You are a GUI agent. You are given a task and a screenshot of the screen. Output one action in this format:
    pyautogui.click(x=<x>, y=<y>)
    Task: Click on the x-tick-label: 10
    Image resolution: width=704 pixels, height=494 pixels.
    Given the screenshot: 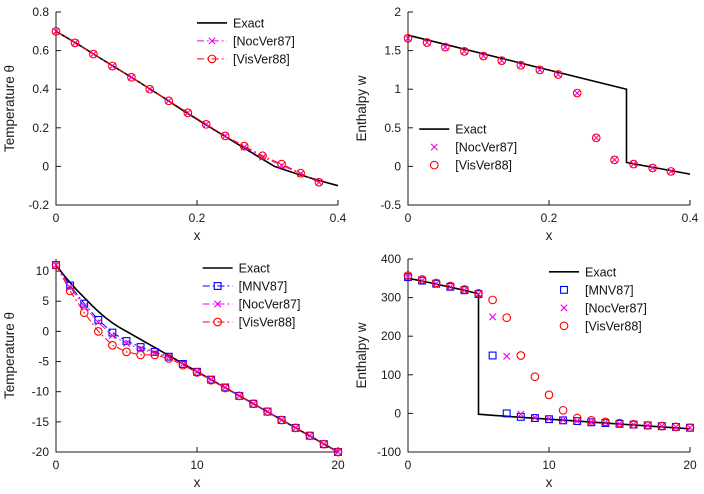 What is the action you would take?
    pyautogui.click(x=549, y=465)
    